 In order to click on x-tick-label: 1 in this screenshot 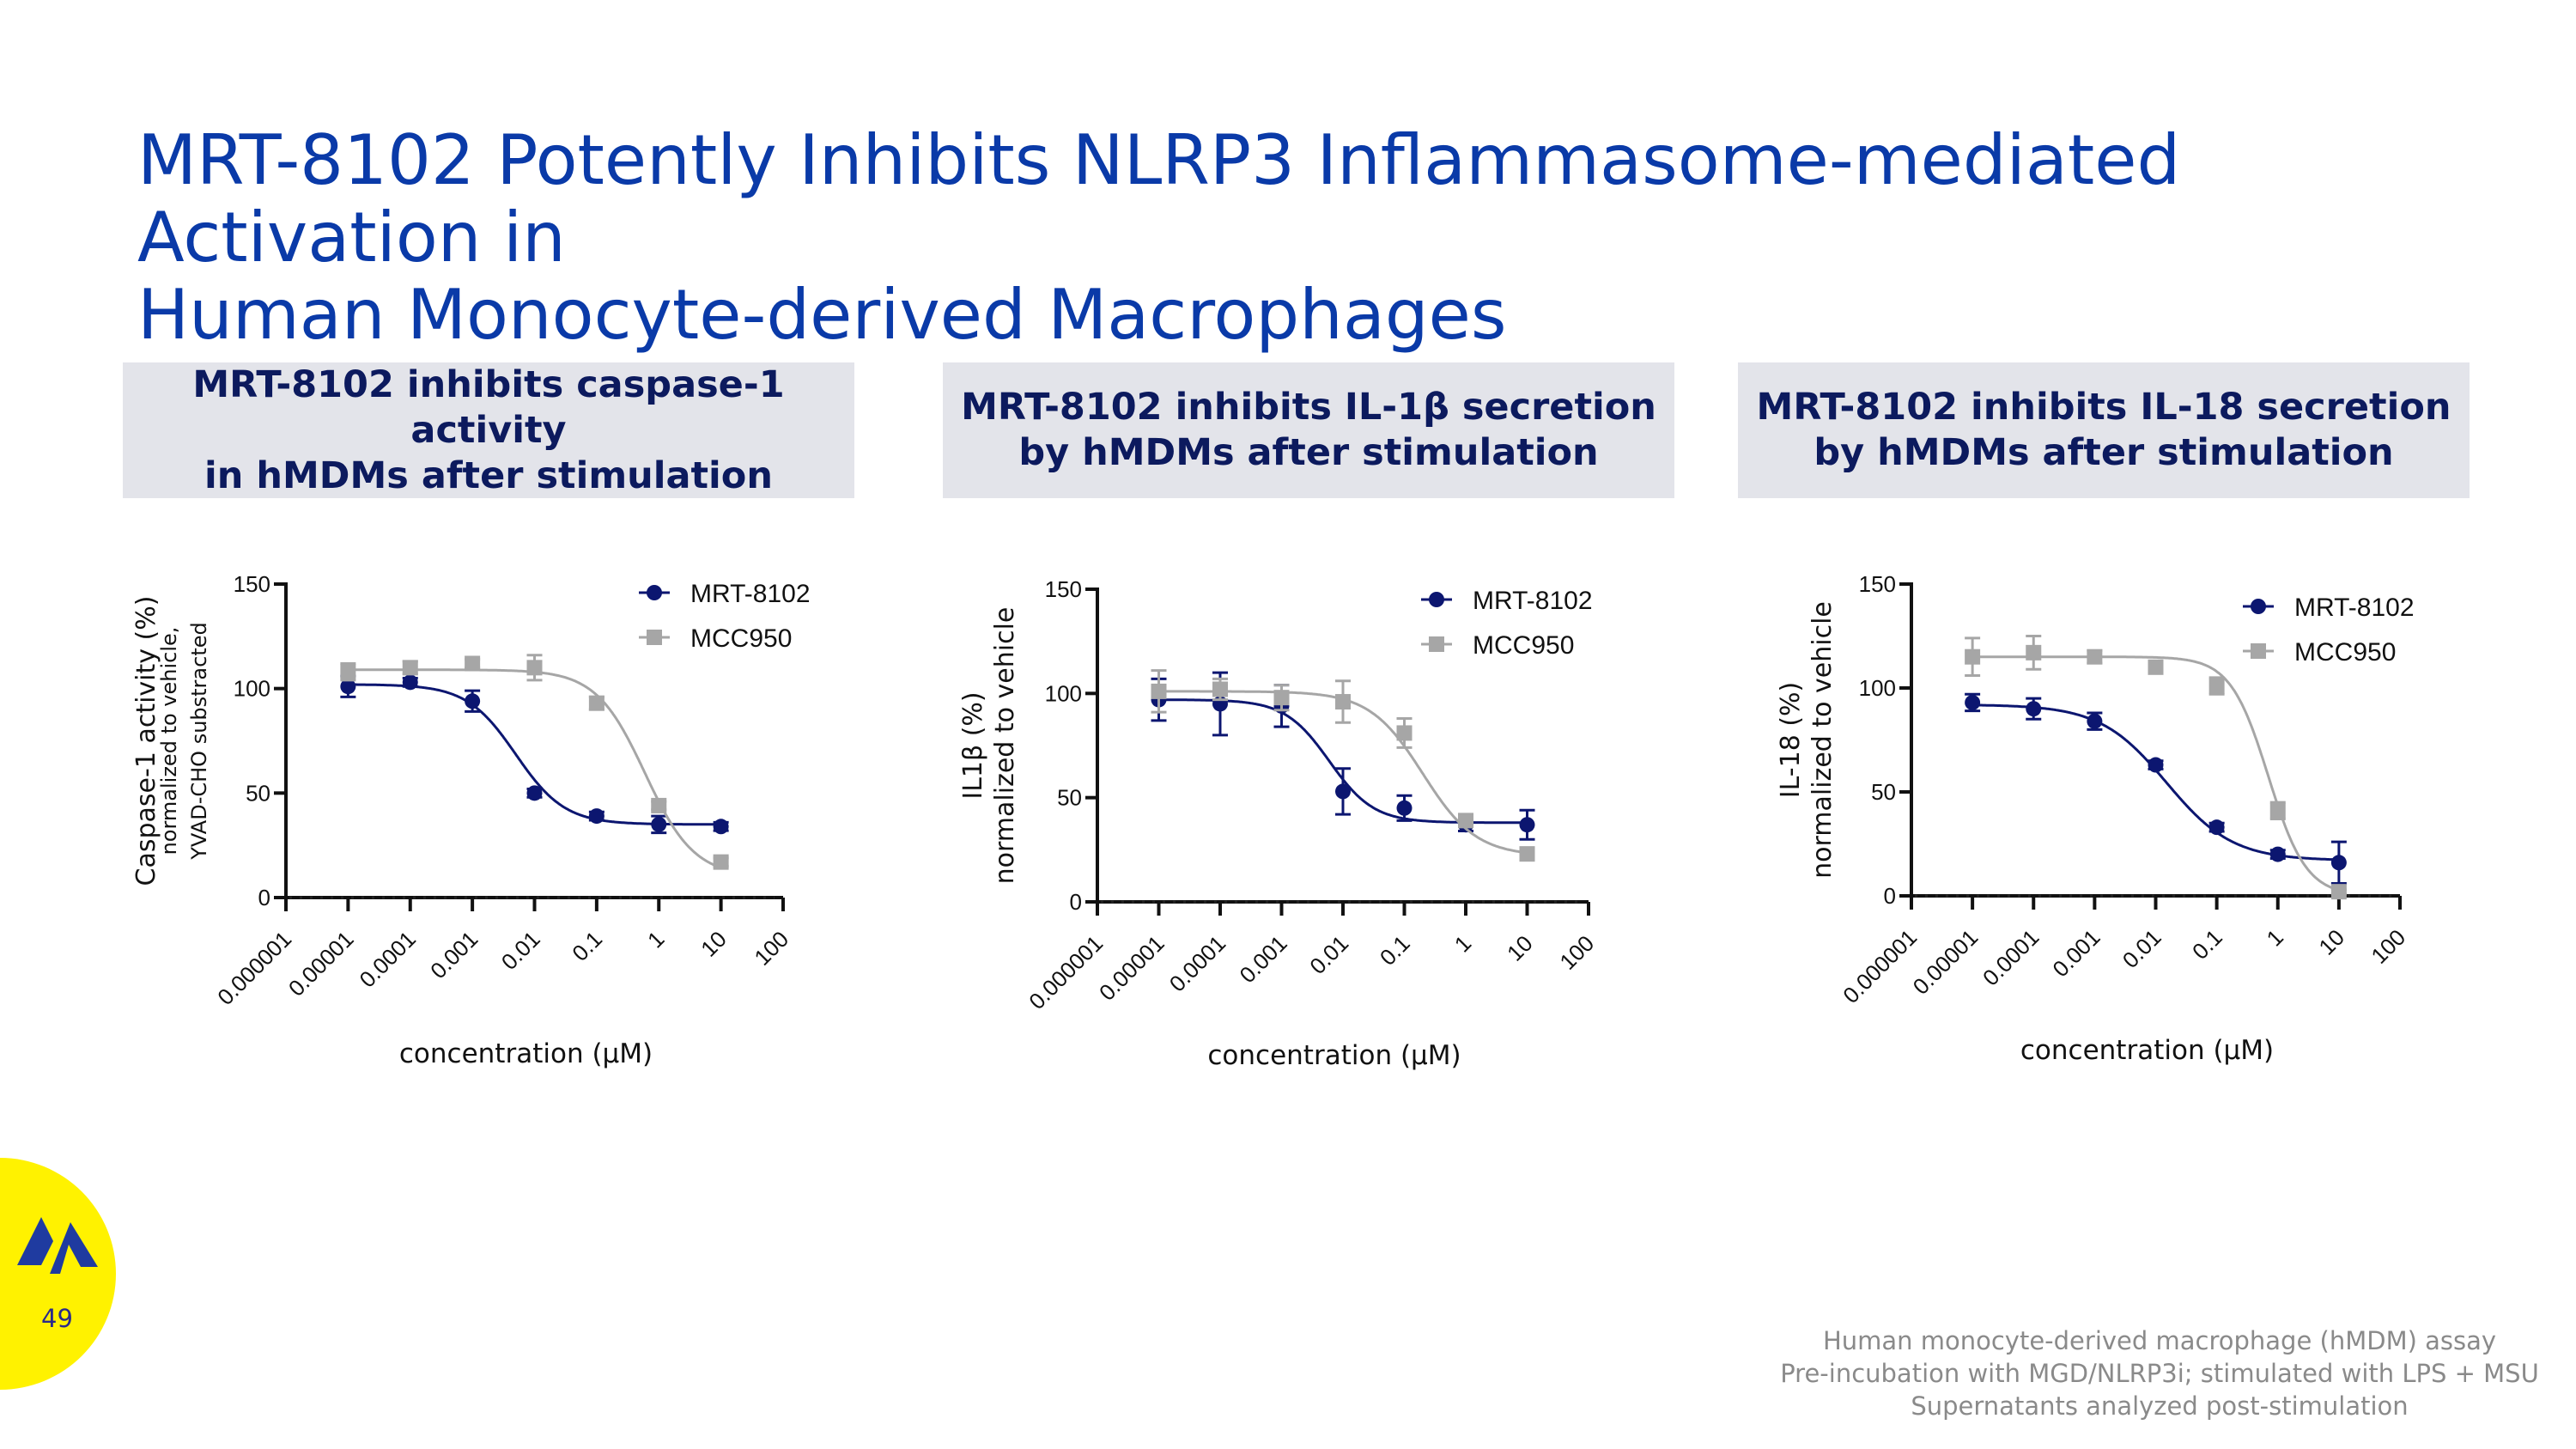, I will do `click(1462, 943)`.